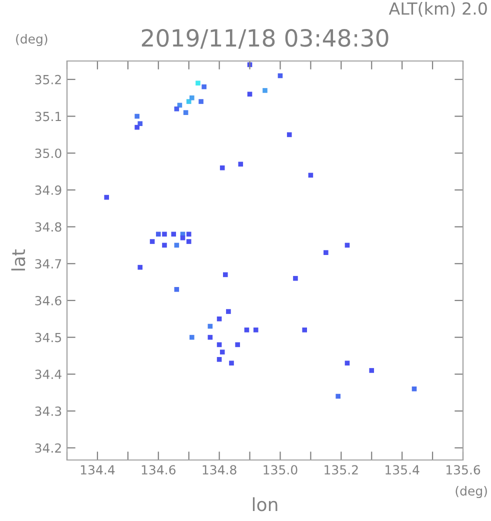 The width and height of the screenshot is (491, 521). What do you see at coordinates (437, 9) in the screenshot?
I see `text: ALT(km) 2.0` at bounding box center [437, 9].